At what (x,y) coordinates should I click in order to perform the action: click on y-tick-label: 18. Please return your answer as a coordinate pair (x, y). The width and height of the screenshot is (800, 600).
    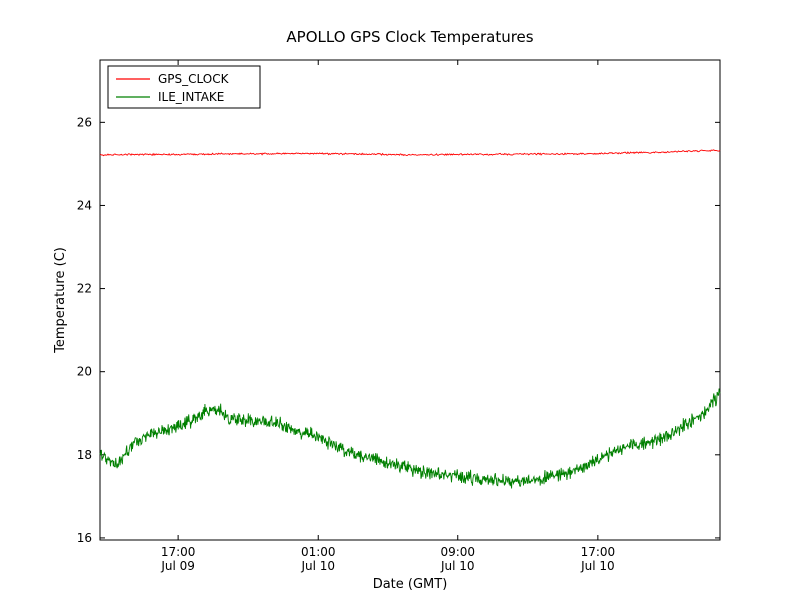
    Looking at the image, I should click on (84, 455).